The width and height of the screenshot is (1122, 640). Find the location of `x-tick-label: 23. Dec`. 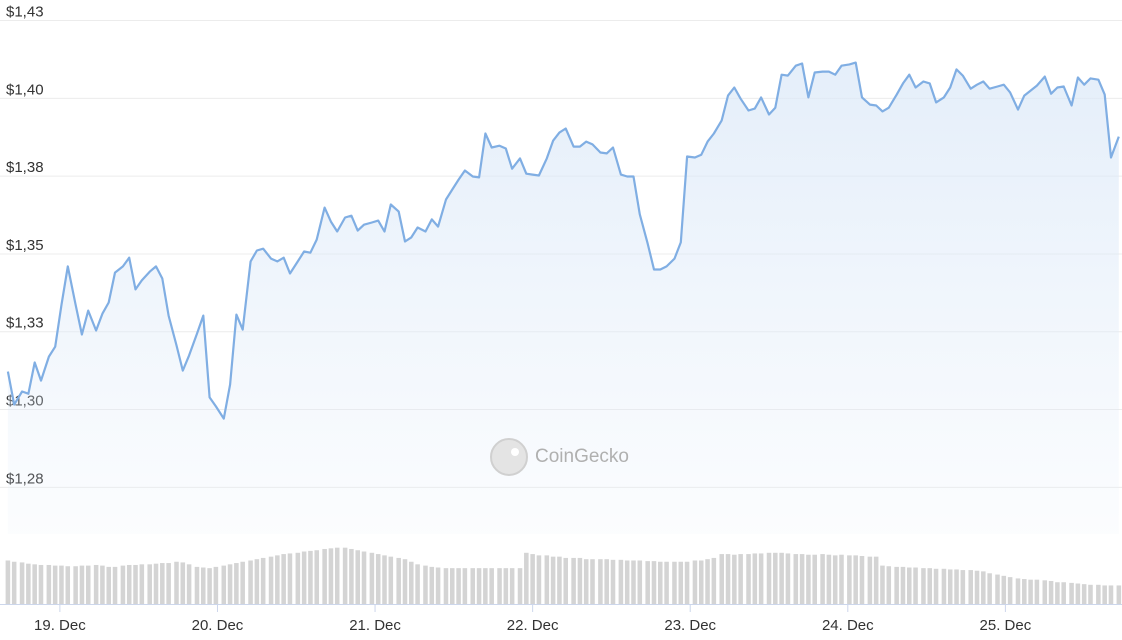

x-tick-label: 23. Dec is located at coordinates (690, 625).